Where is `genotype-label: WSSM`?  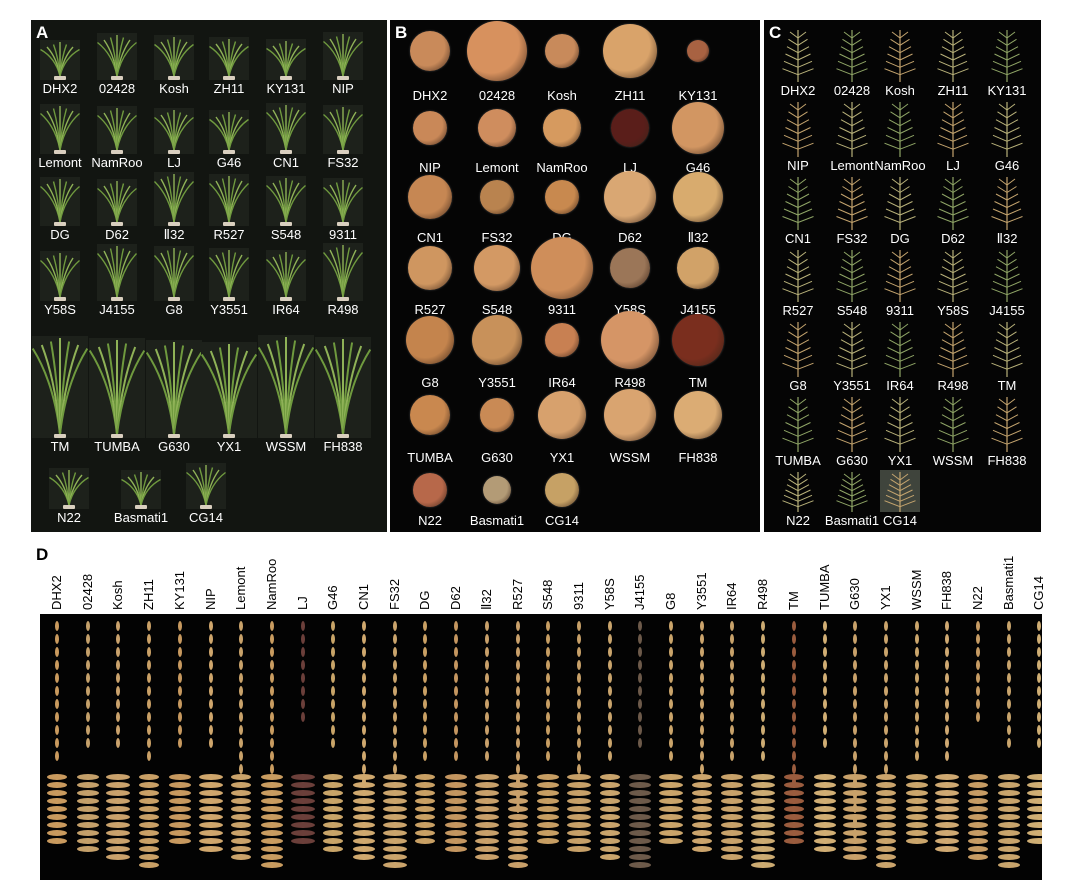
genotype-label: WSSM is located at coordinates (916, 589).